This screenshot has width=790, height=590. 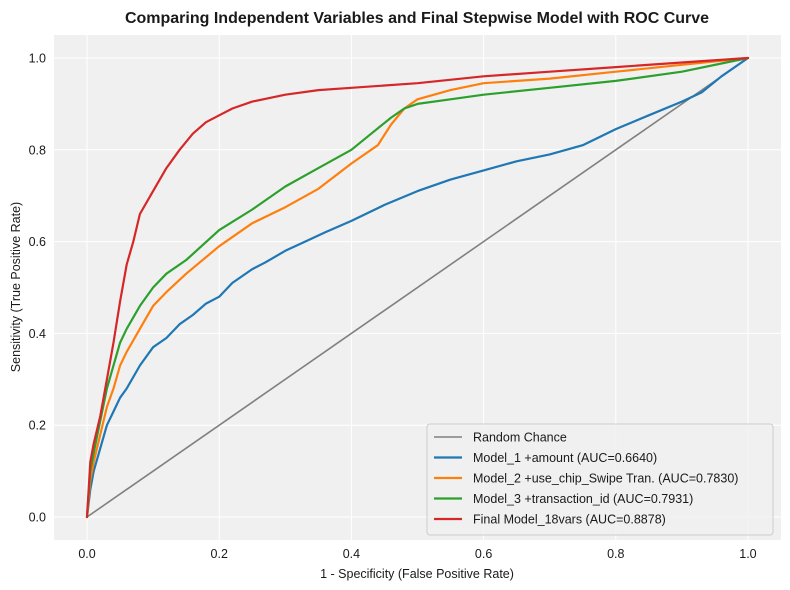 I want to click on legend-label-1: Model_1 +amount (AUC=0.6640), so click(x=565, y=458).